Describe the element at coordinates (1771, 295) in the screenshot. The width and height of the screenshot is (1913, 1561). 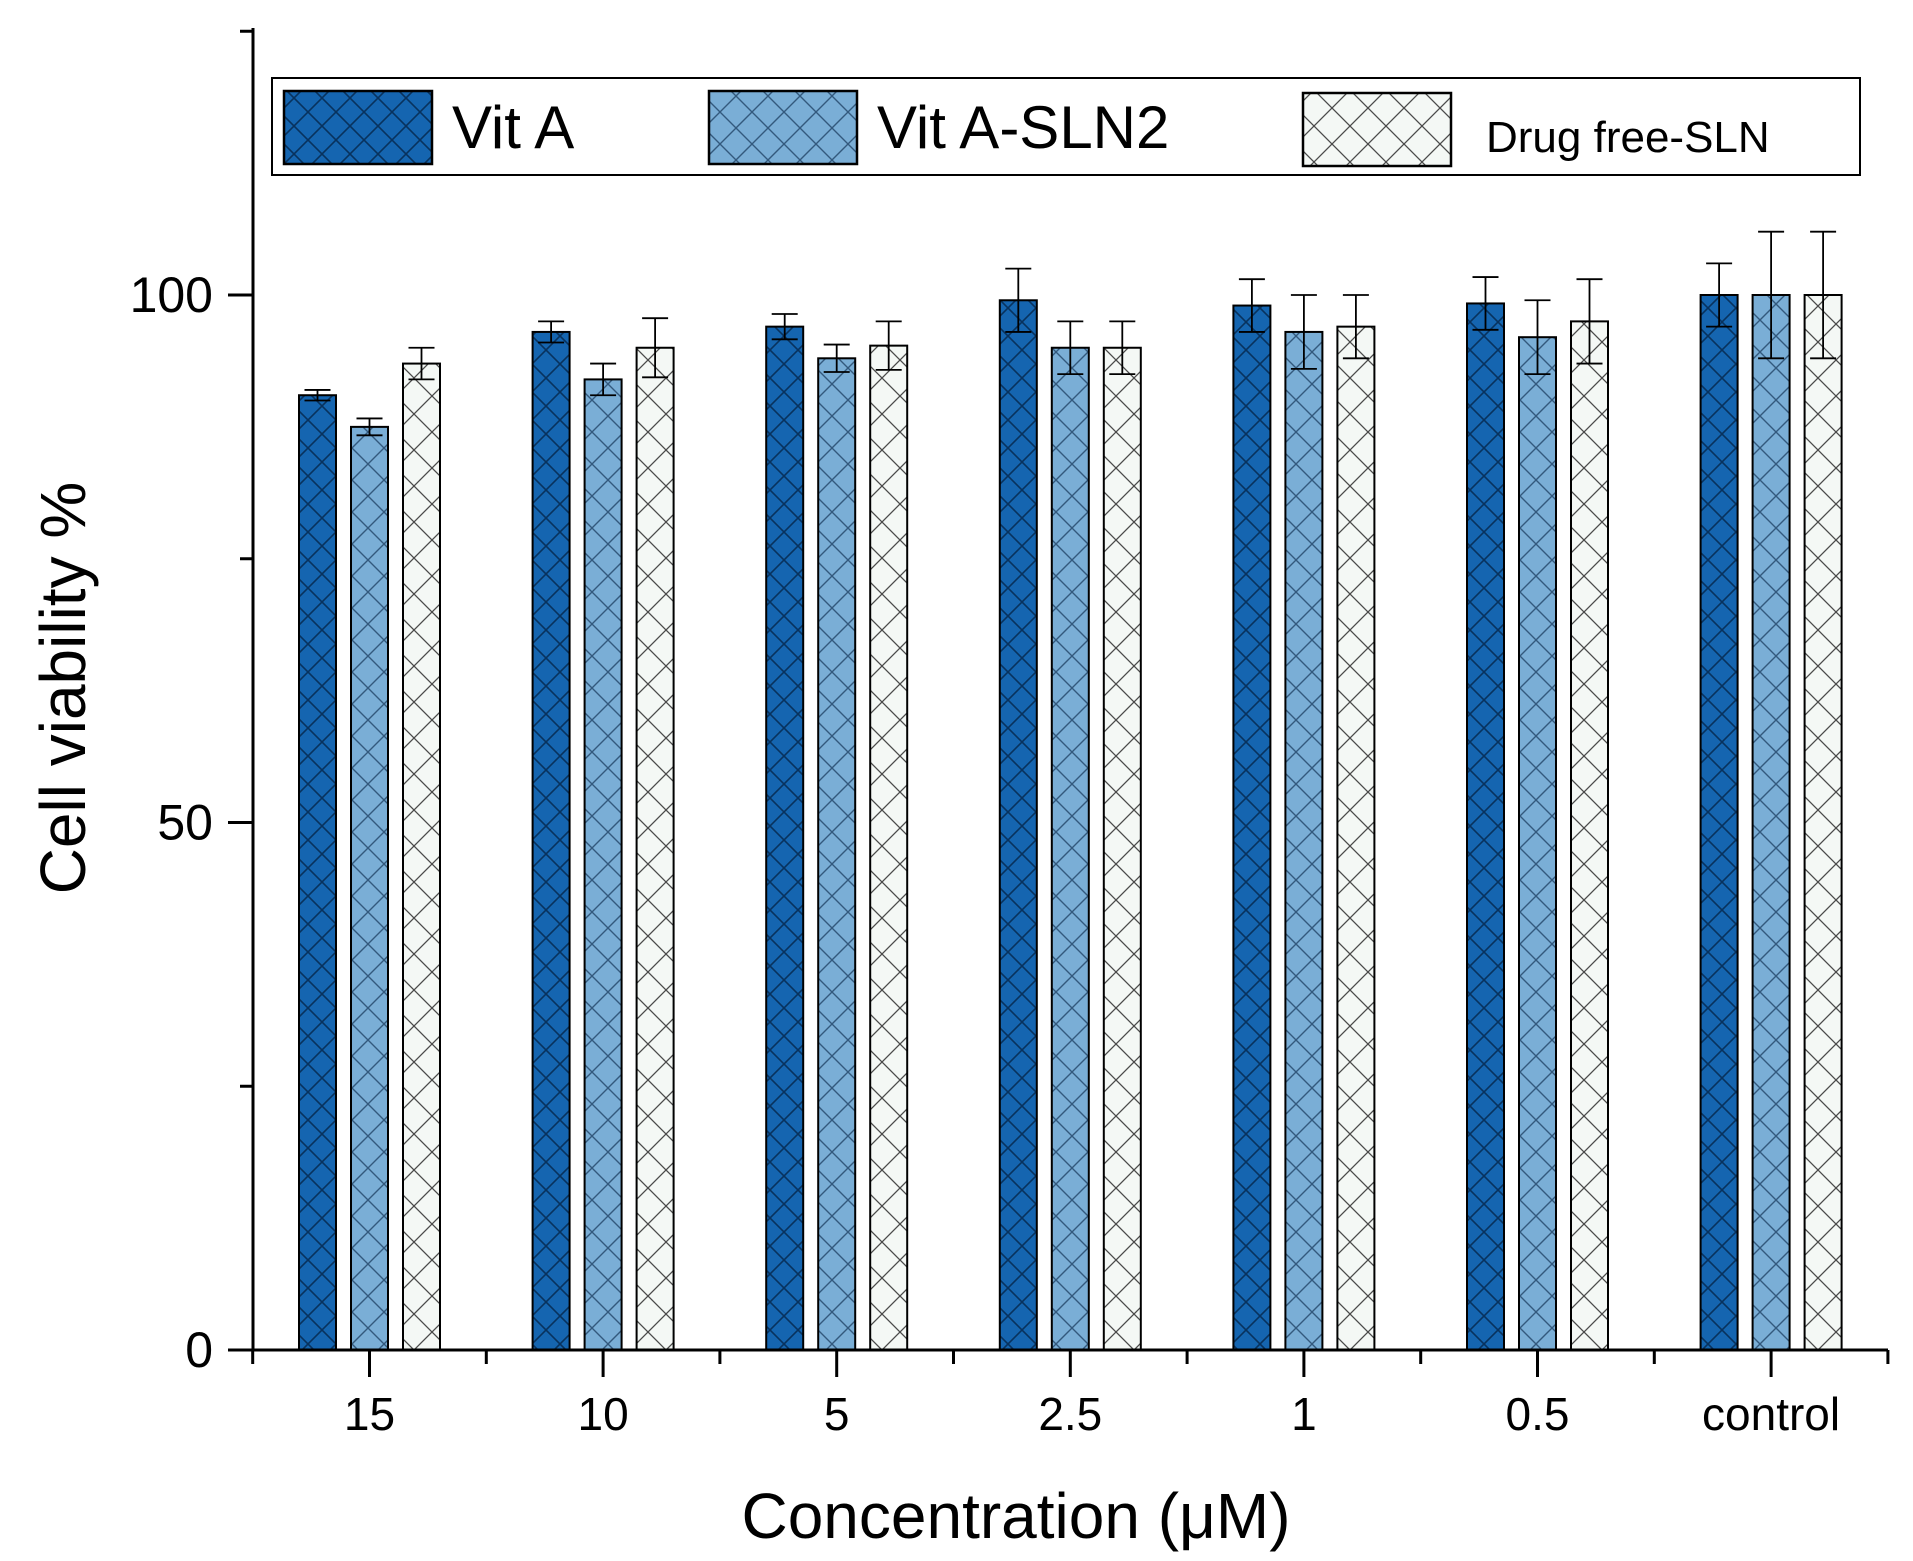
I see `error-bar-vit-a-sln2-control` at that location.